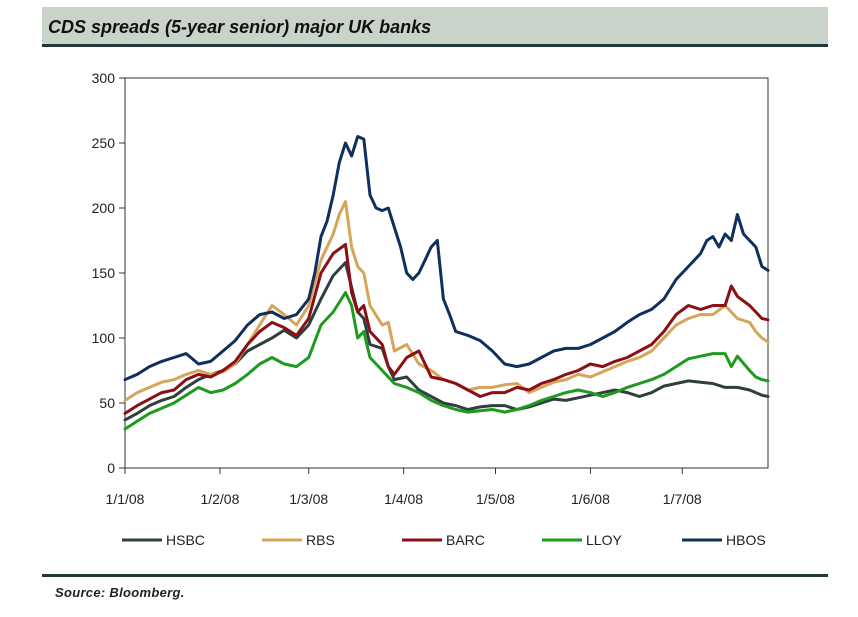 This screenshot has width=858, height=617. What do you see at coordinates (111, 468) in the screenshot?
I see `y-tick-label: 0` at bounding box center [111, 468].